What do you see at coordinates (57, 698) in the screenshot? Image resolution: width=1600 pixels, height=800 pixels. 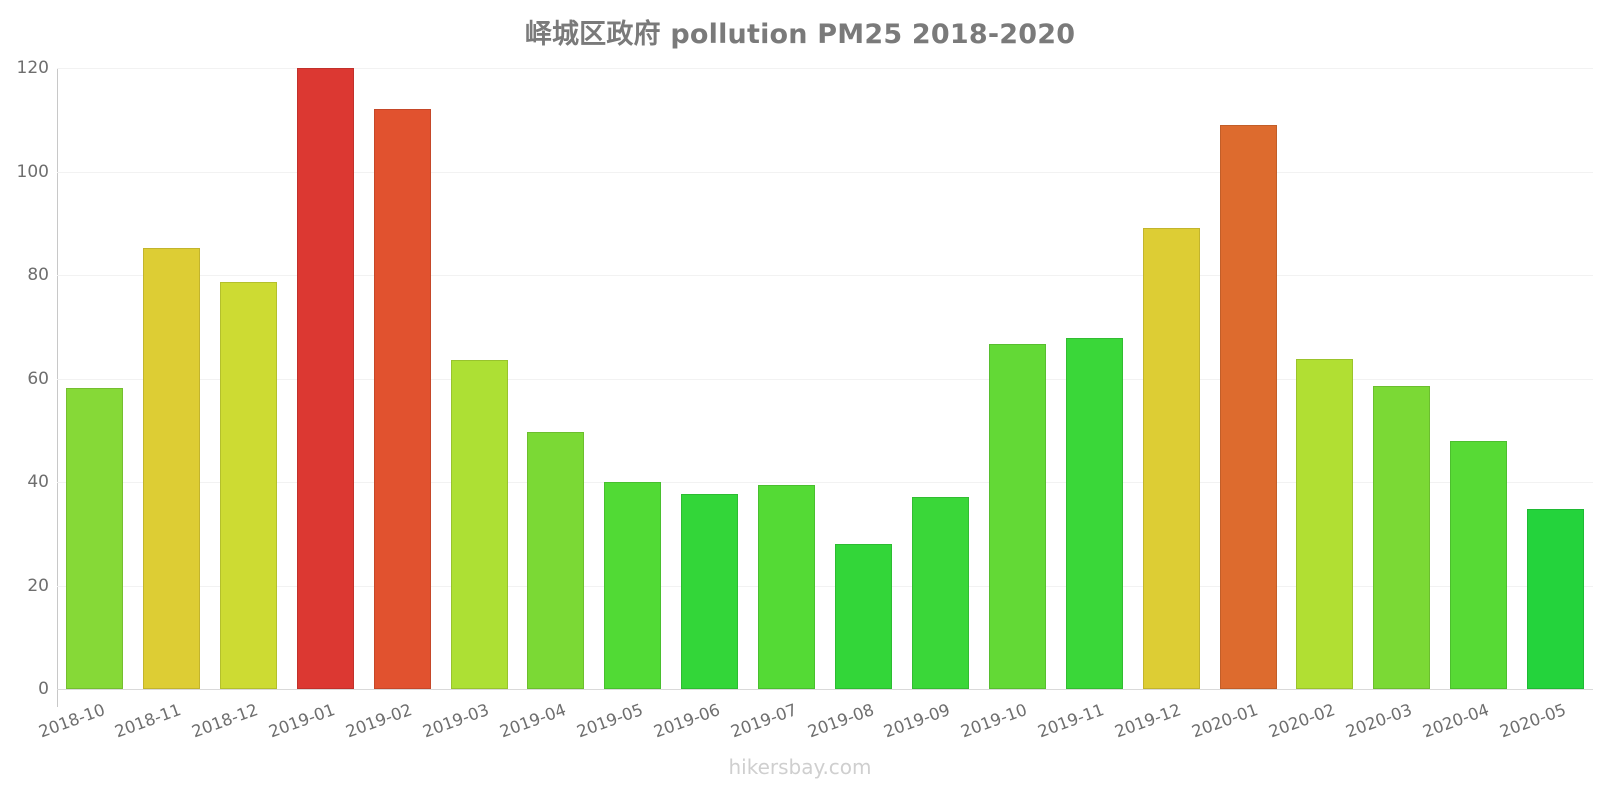 I see `y-axis-origin-tick` at bounding box center [57, 698].